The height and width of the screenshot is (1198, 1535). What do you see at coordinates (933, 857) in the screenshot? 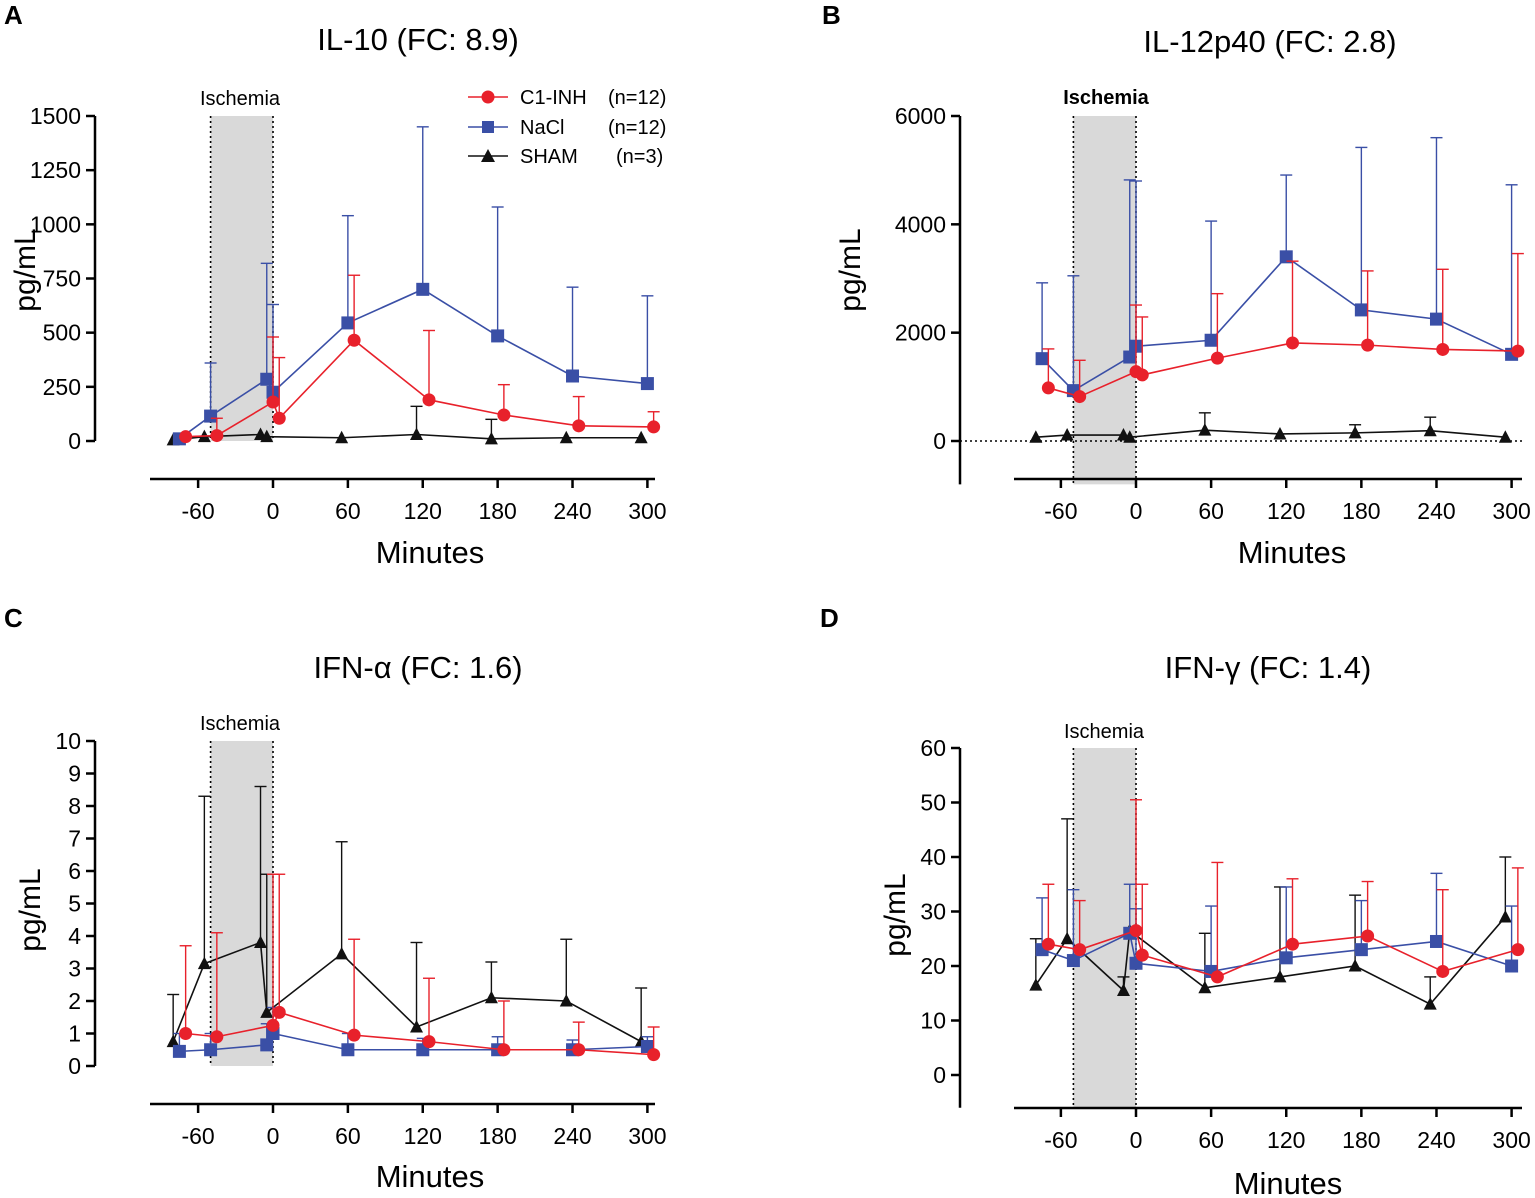
I see `y-tick-label: 40` at bounding box center [933, 857].